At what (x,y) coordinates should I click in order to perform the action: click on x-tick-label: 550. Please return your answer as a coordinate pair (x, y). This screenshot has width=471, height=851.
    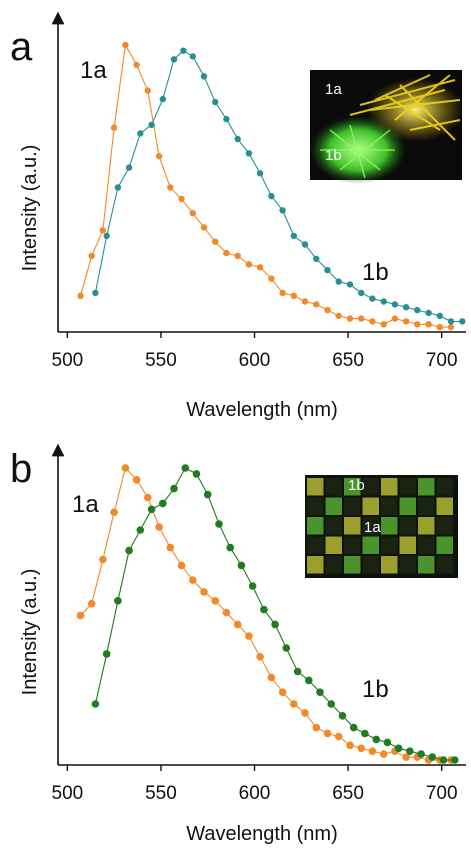
    Looking at the image, I should click on (161, 360).